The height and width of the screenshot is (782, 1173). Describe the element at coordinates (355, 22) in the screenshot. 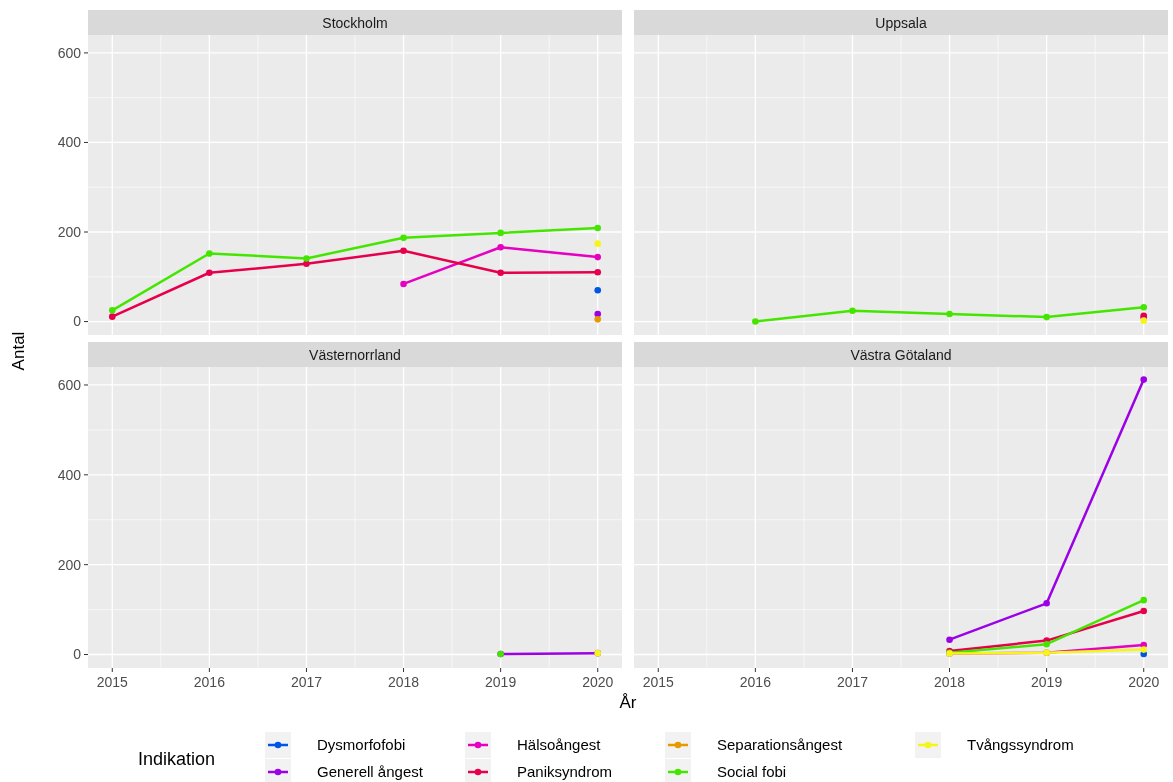

I see `chart-title: Stockholm` at that location.